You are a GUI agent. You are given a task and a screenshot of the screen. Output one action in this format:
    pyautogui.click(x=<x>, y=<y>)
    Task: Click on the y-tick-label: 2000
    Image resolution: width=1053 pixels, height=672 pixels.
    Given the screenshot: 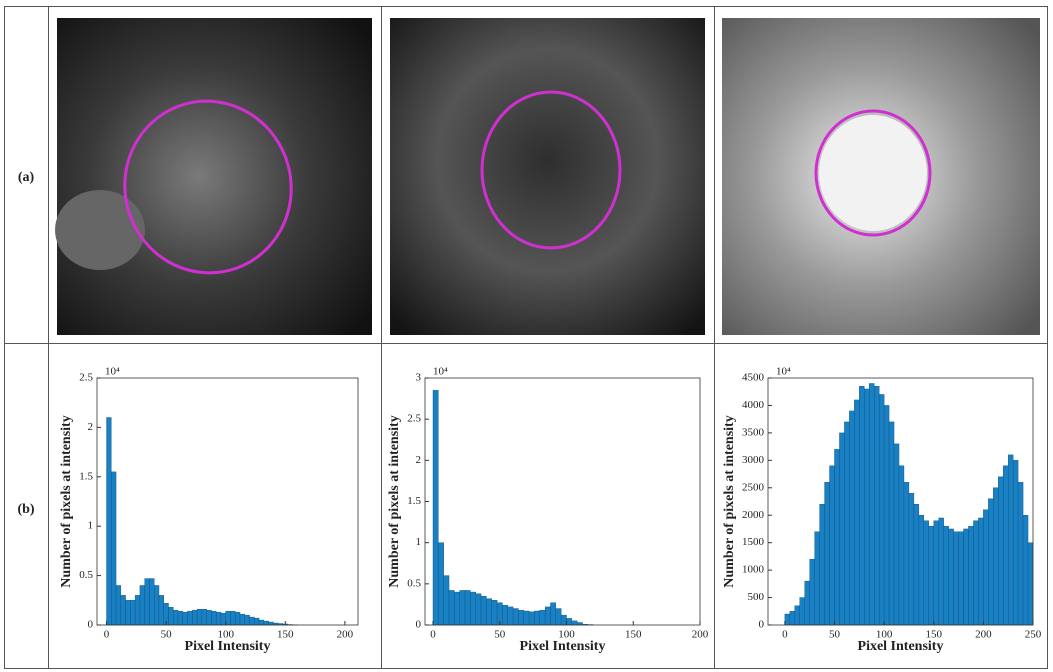 What is the action you would take?
    pyautogui.click(x=753, y=515)
    